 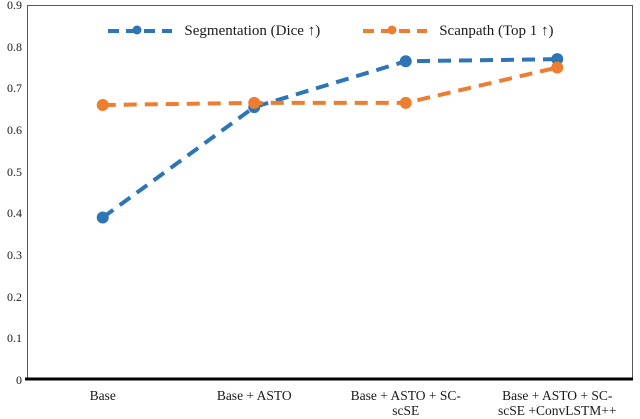 I want to click on legend-label-scanpath: Scanpath (Top 1 ↑), so click(x=496, y=30).